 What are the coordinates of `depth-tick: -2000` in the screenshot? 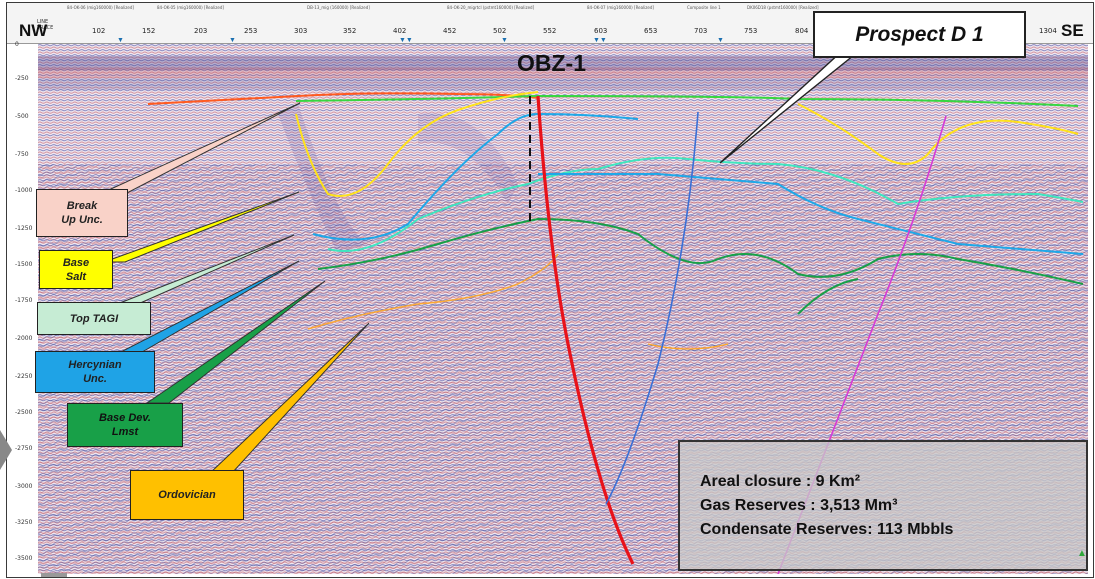 It's located at (24, 338).